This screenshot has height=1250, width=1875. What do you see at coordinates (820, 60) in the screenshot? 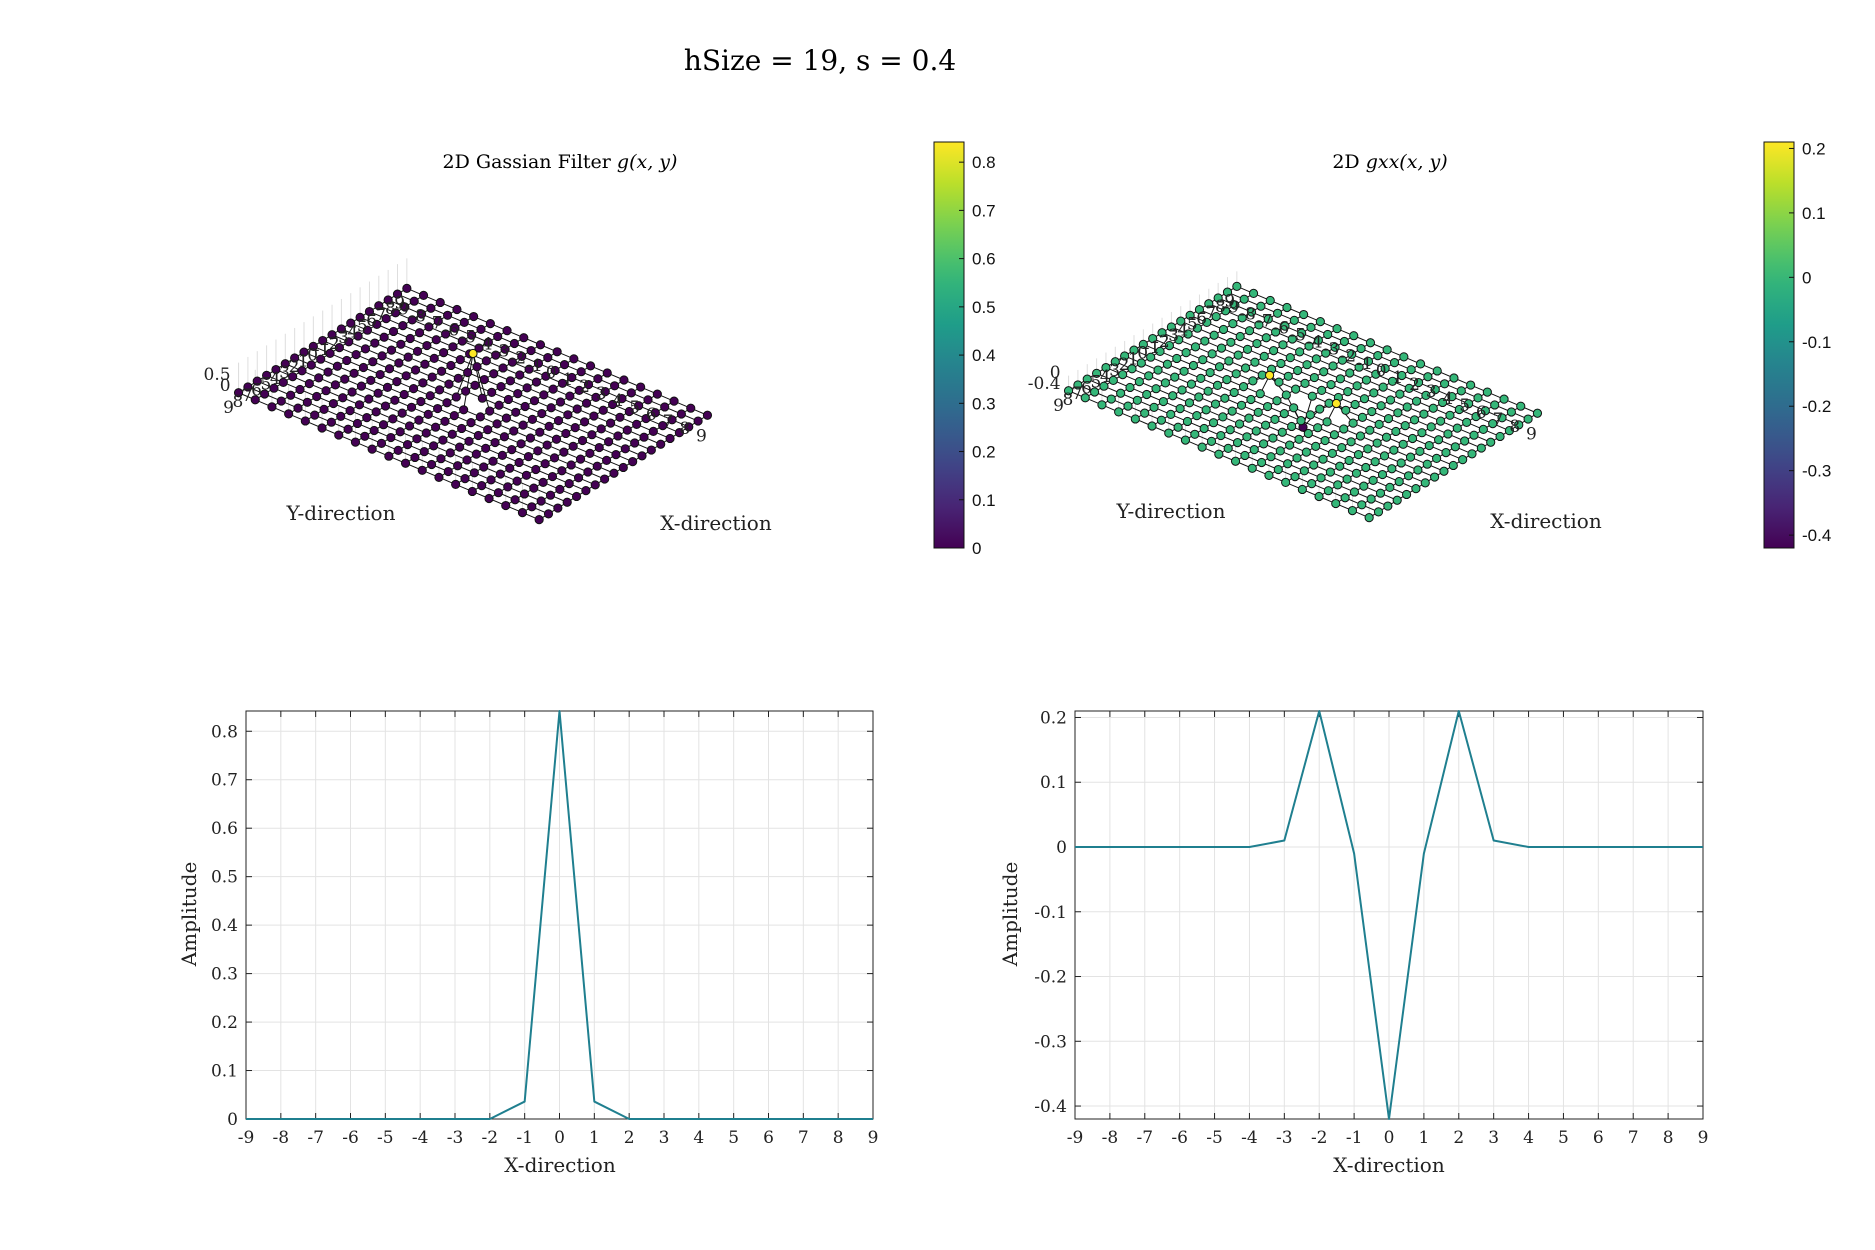
I see `figure-title: hSize = 19, s = 0.4` at bounding box center [820, 60].